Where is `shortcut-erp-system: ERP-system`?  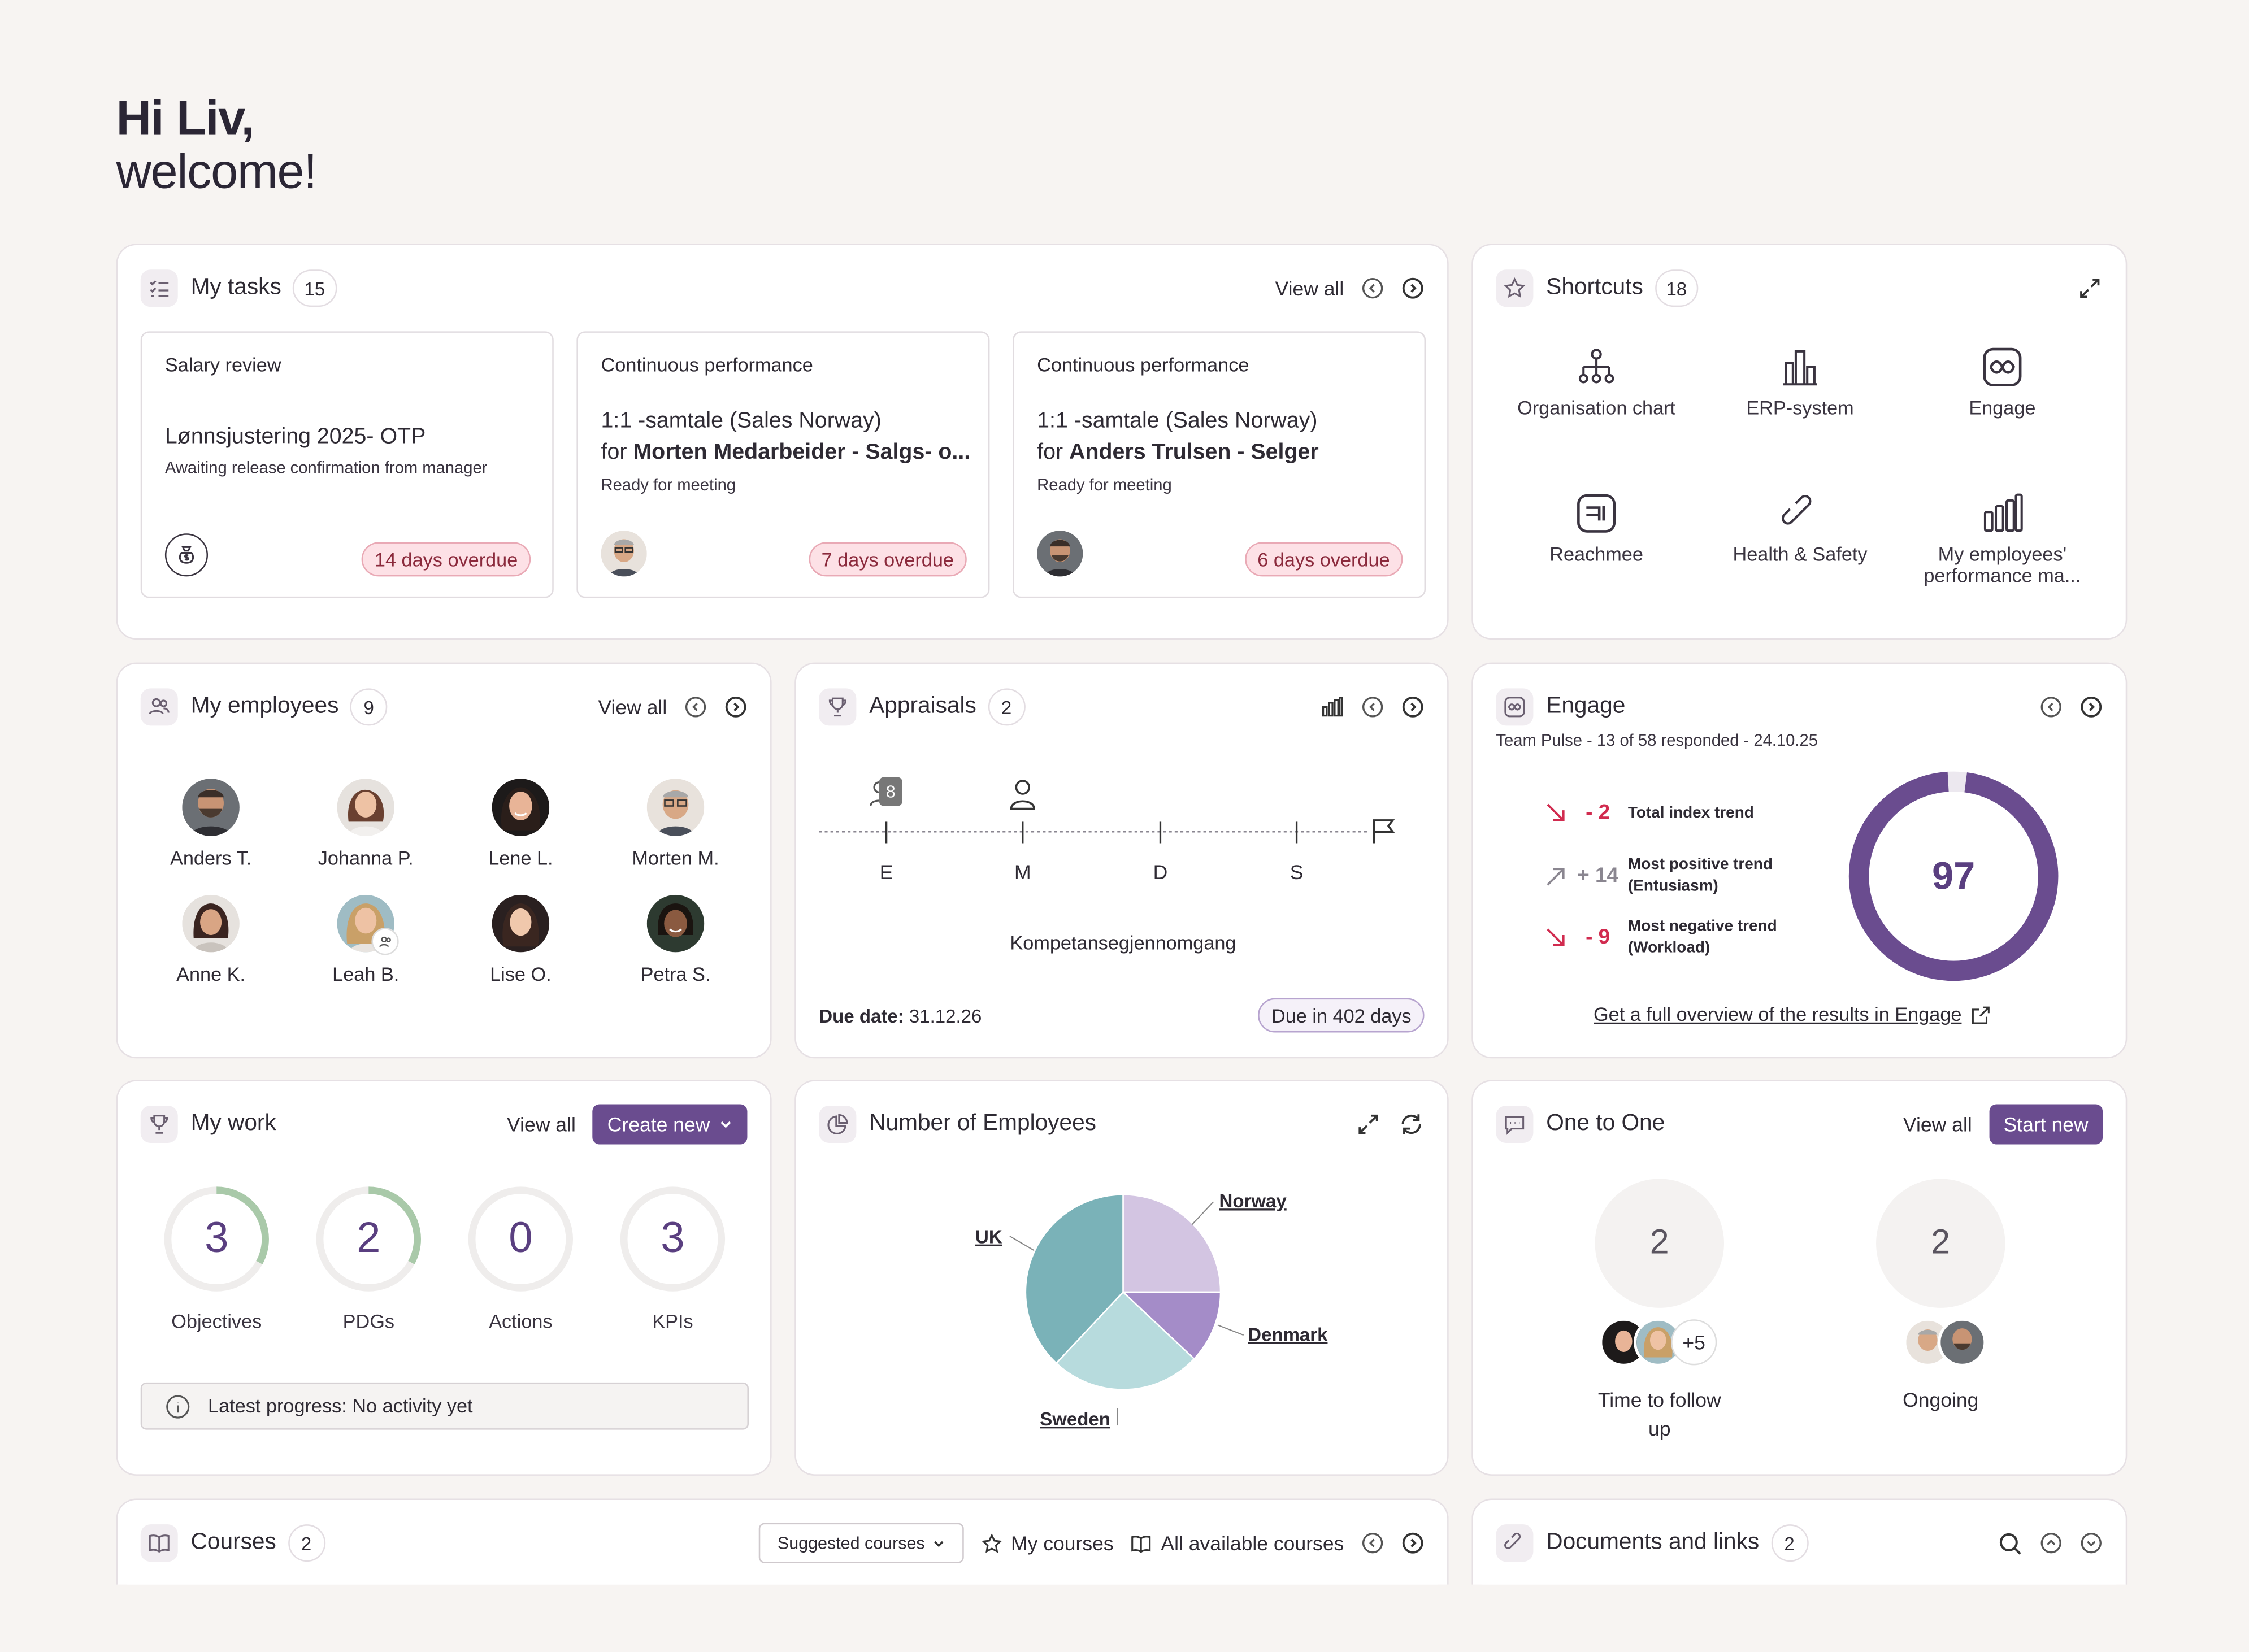
shortcut-erp-system: ERP-system is located at coordinates (1800, 382).